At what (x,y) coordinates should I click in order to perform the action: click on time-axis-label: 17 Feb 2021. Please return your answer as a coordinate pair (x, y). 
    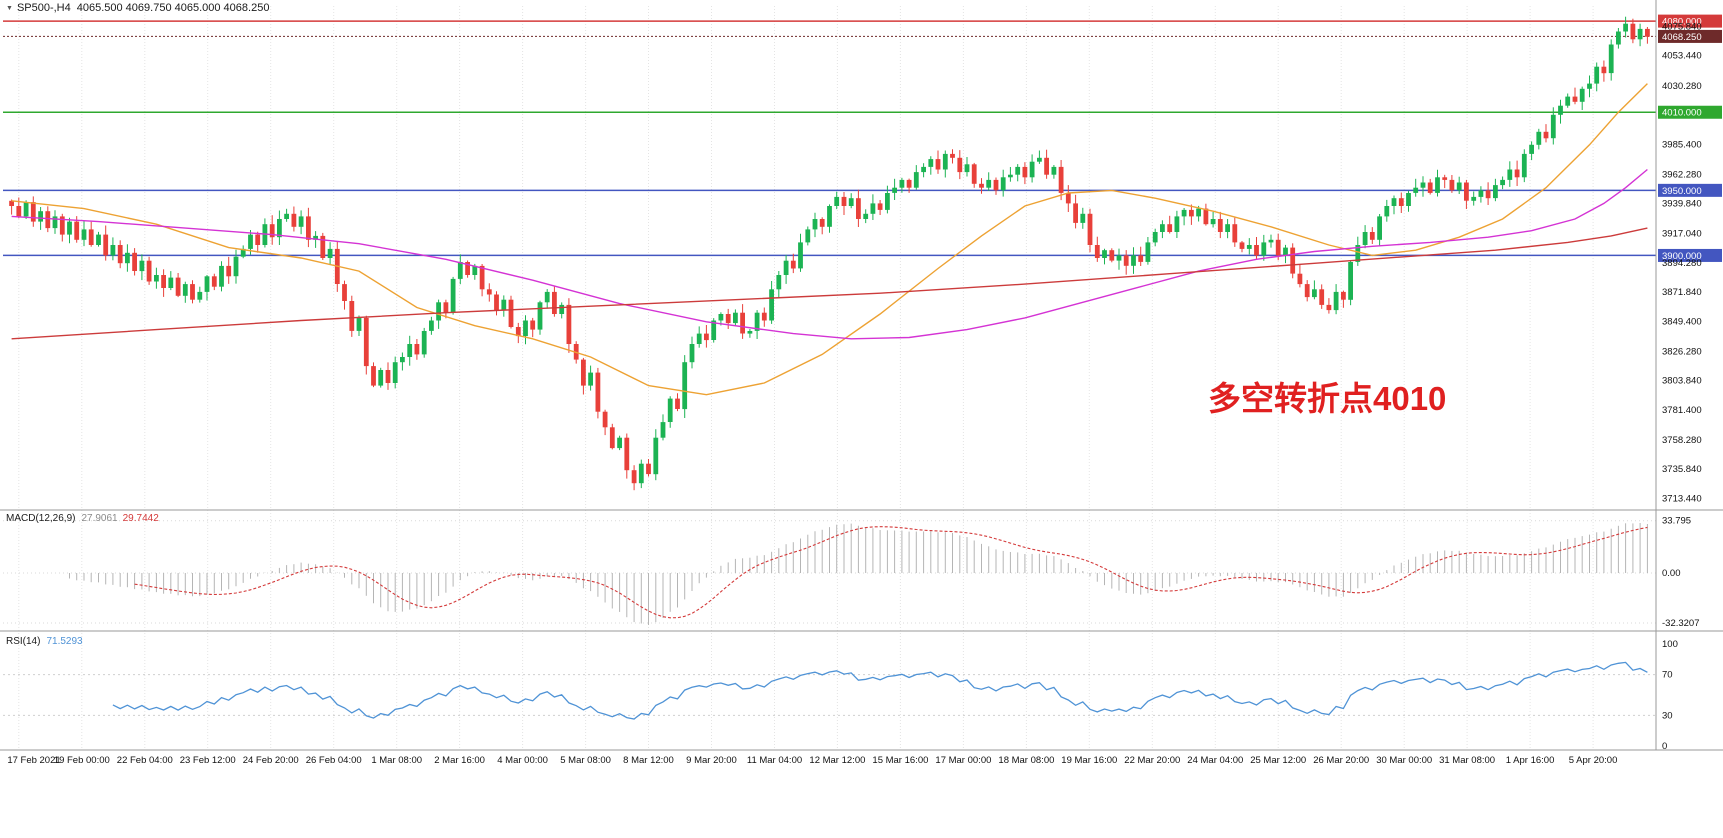
    Looking at the image, I should click on (33, 760).